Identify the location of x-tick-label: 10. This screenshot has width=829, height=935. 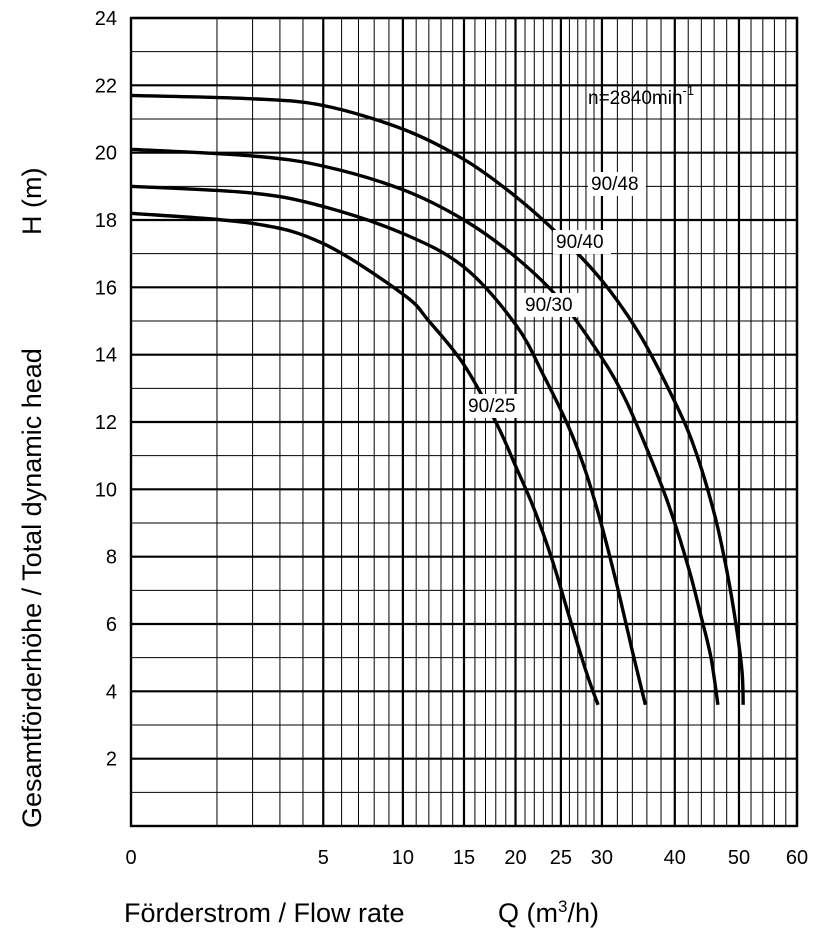
(403, 858).